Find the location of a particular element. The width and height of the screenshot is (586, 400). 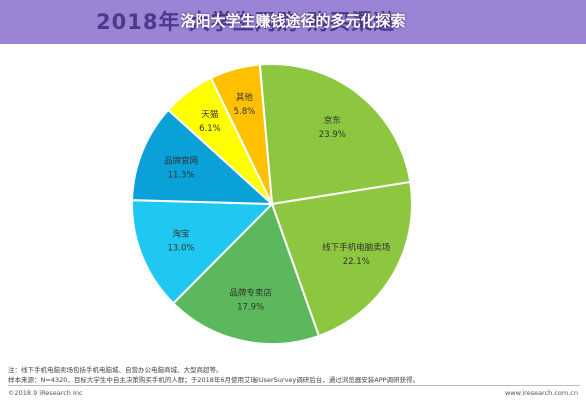

slice-value-label: 22.1% is located at coordinates (356, 262).